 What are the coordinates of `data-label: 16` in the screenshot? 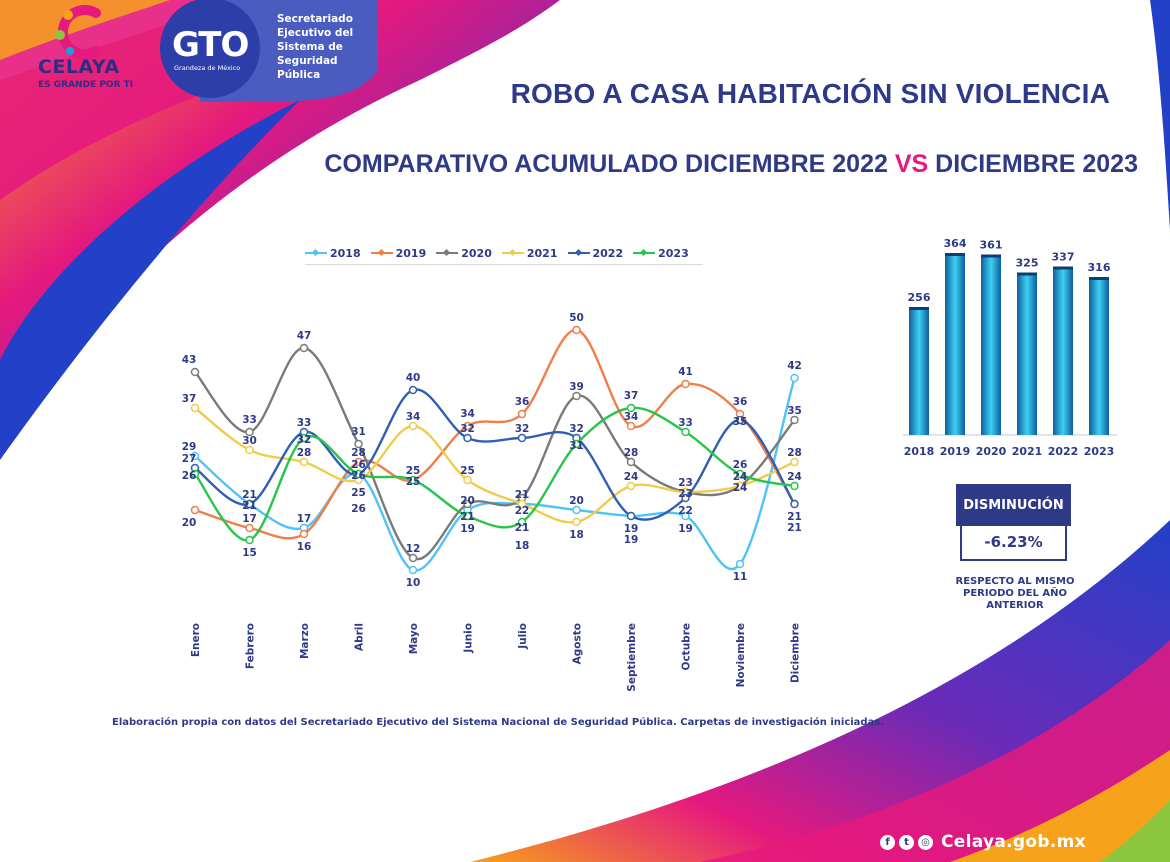 It's located at (304, 547).